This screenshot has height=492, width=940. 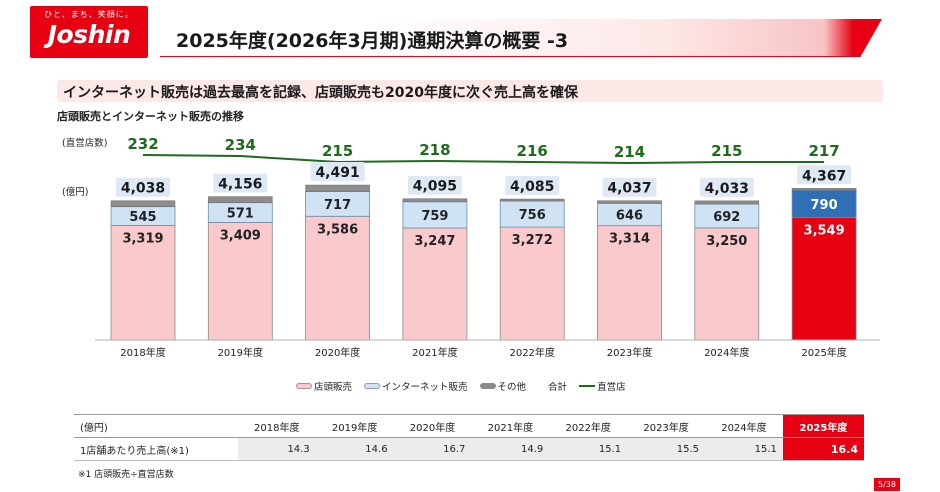 What do you see at coordinates (726, 241) in the screenshot?
I see `label-store-sales: 3,250` at bounding box center [726, 241].